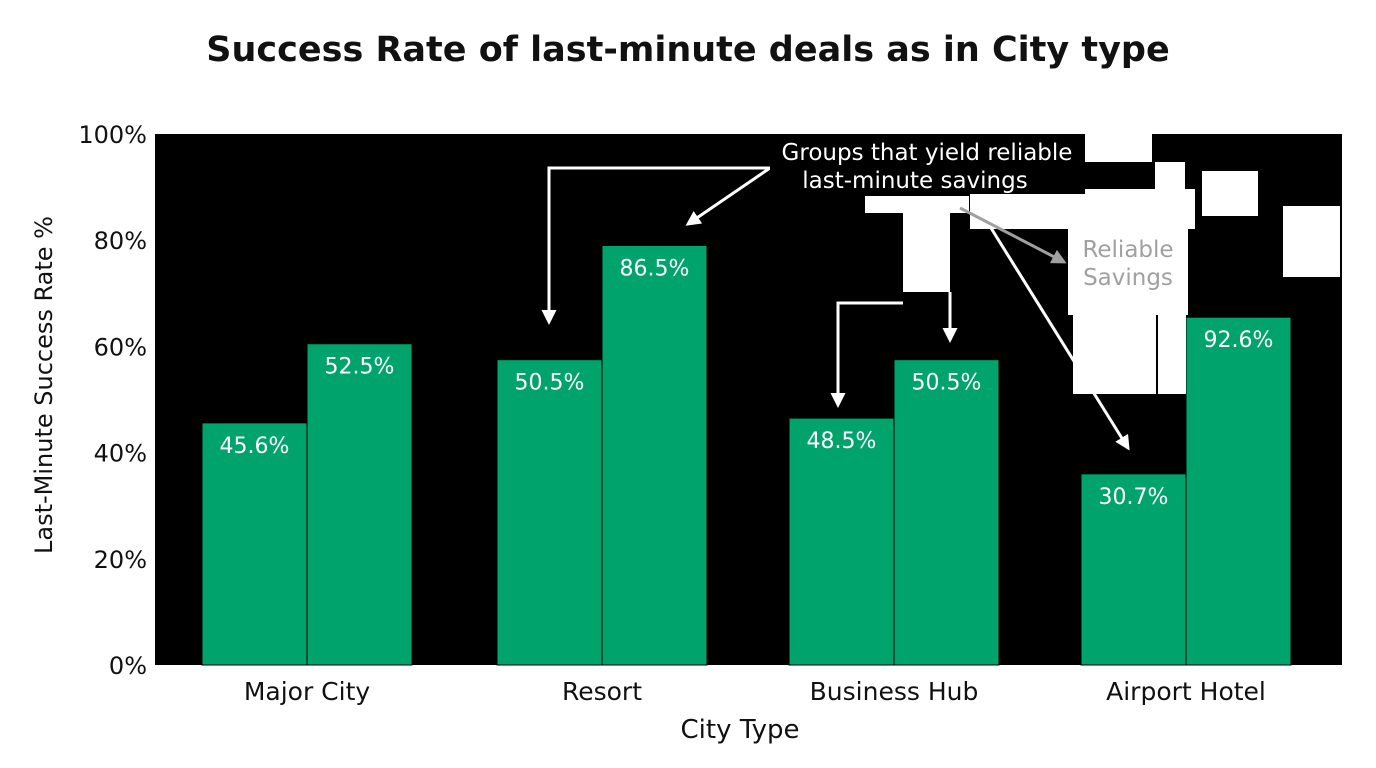  What do you see at coordinates (112, 400) in the screenshot?
I see `y-axis-ticks: 0% 20% 40% 60% 80% 100%` at bounding box center [112, 400].